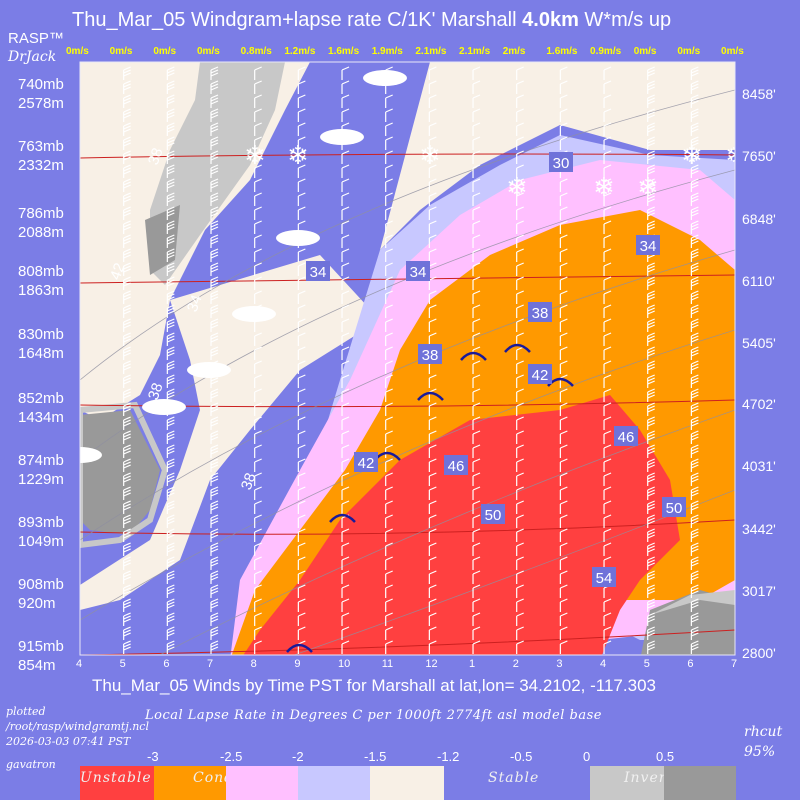 The height and width of the screenshot is (800, 800). Describe the element at coordinates (41, 84) in the screenshot. I see `pressure-label: 740mb` at that location.